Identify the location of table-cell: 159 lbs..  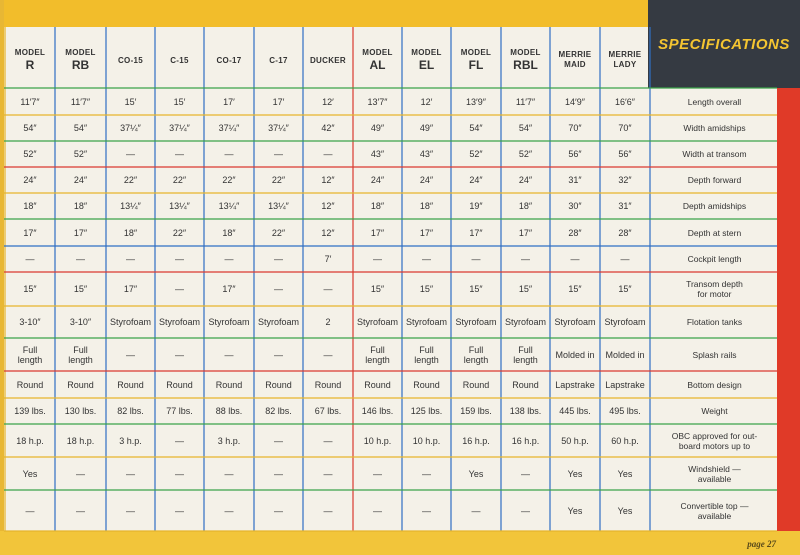
(476, 411).